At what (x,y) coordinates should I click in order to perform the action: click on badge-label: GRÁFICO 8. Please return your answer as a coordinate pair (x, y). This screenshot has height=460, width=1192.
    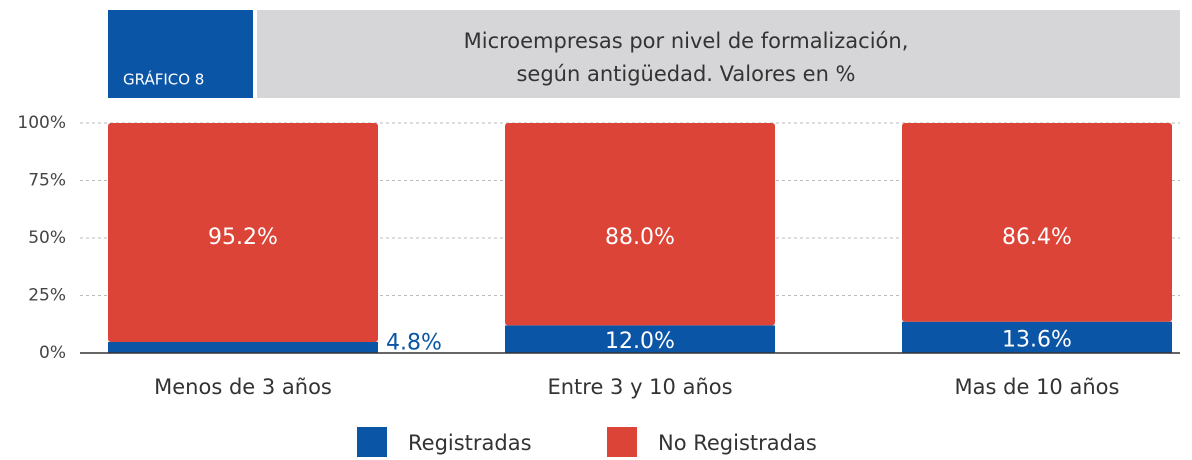
    Looking at the image, I should click on (163, 79).